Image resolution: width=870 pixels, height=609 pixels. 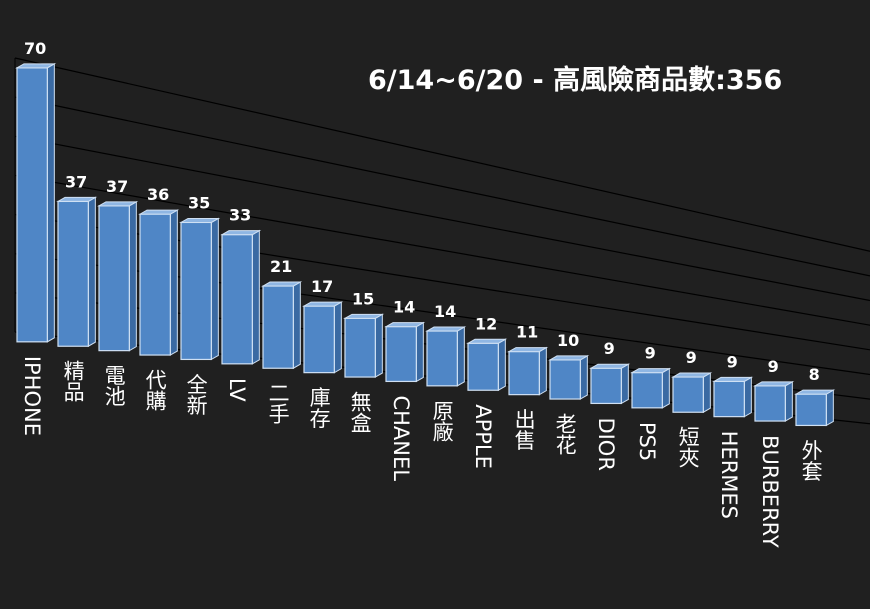 I want to click on category-label: 外套, so click(x=811, y=460).